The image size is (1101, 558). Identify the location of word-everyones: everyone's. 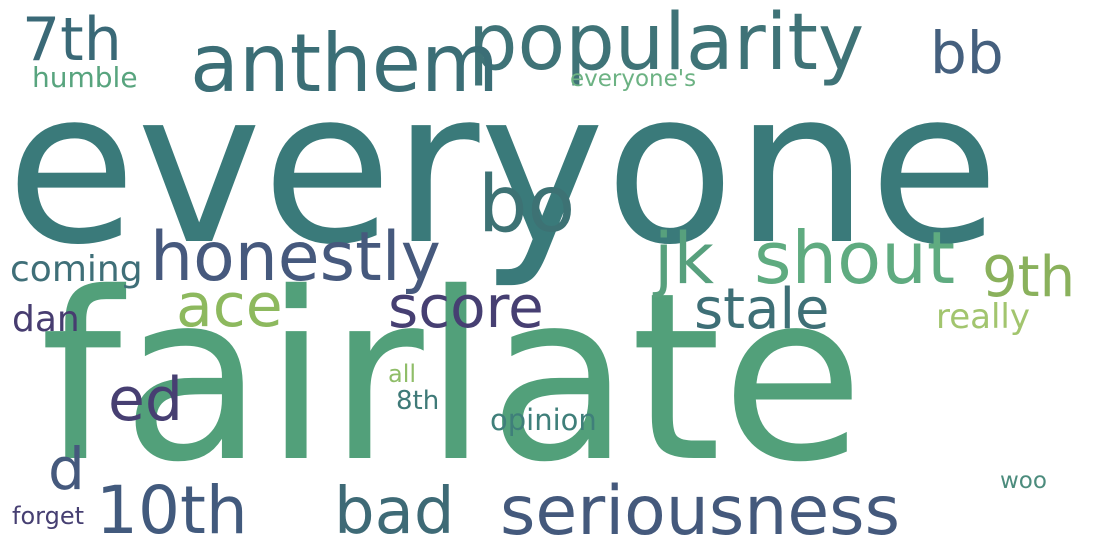
(633, 79).